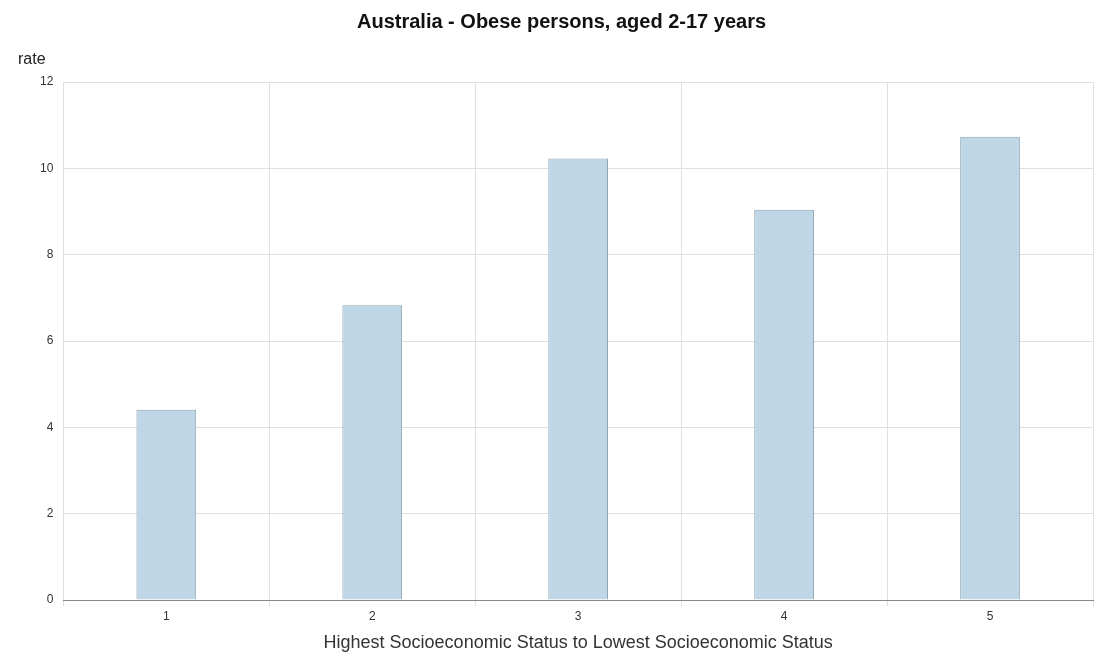 This screenshot has height=662, width=1109. I want to click on y-tick-label: 2, so click(50, 512).